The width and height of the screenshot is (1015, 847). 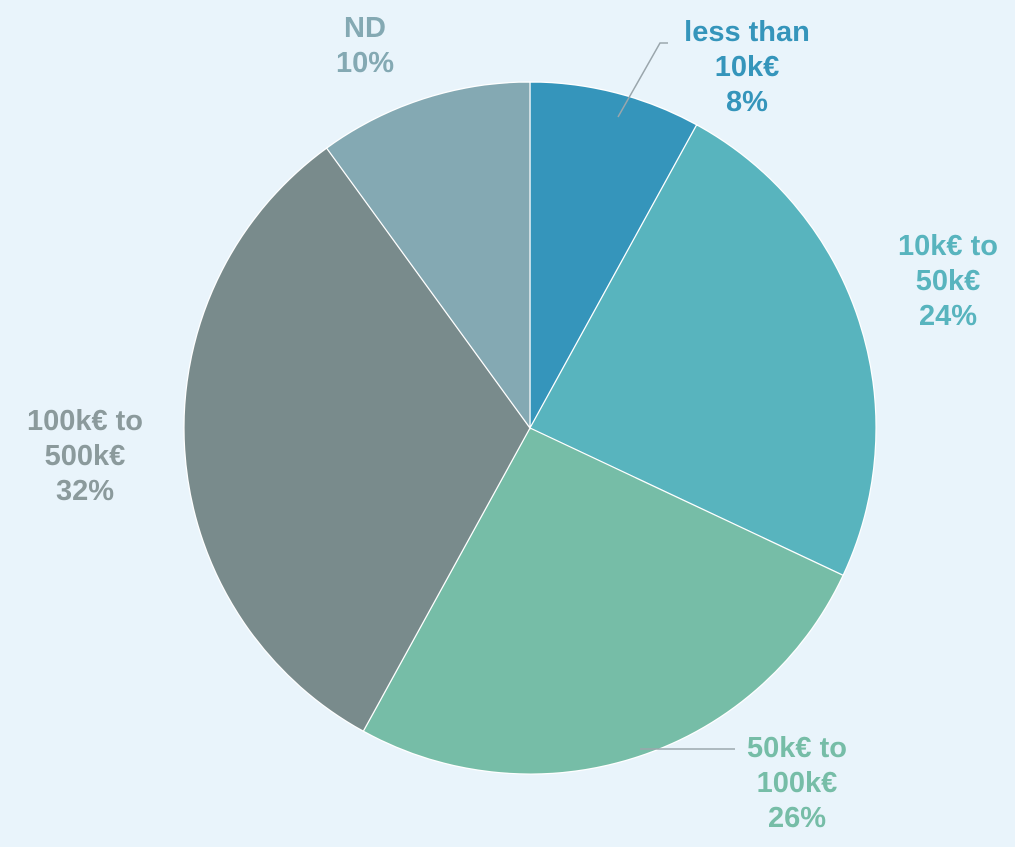 I want to click on slice-category-label: 50k€ to, so click(x=797, y=748).